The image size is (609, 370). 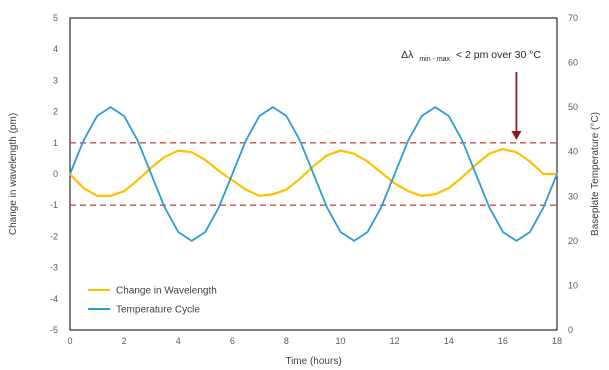 What do you see at coordinates (55, 49) in the screenshot?
I see `left-y-tick-label: 4` at bounding box center [55, 49].